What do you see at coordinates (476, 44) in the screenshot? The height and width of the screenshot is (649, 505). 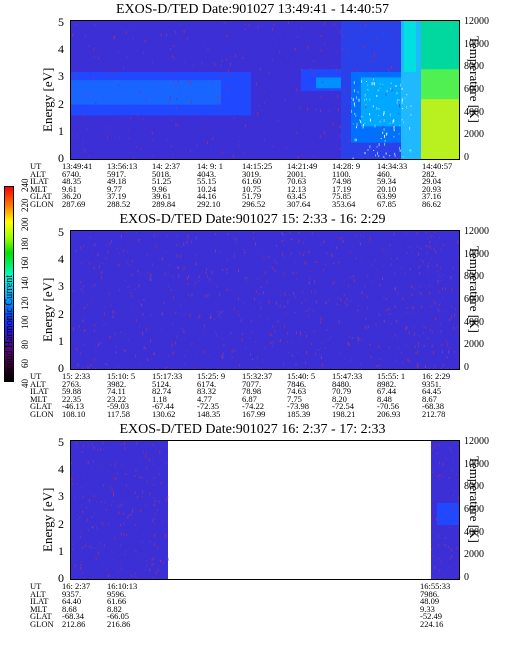 I see `y2-tick-label: 10000` at bounding box center [476, 44].